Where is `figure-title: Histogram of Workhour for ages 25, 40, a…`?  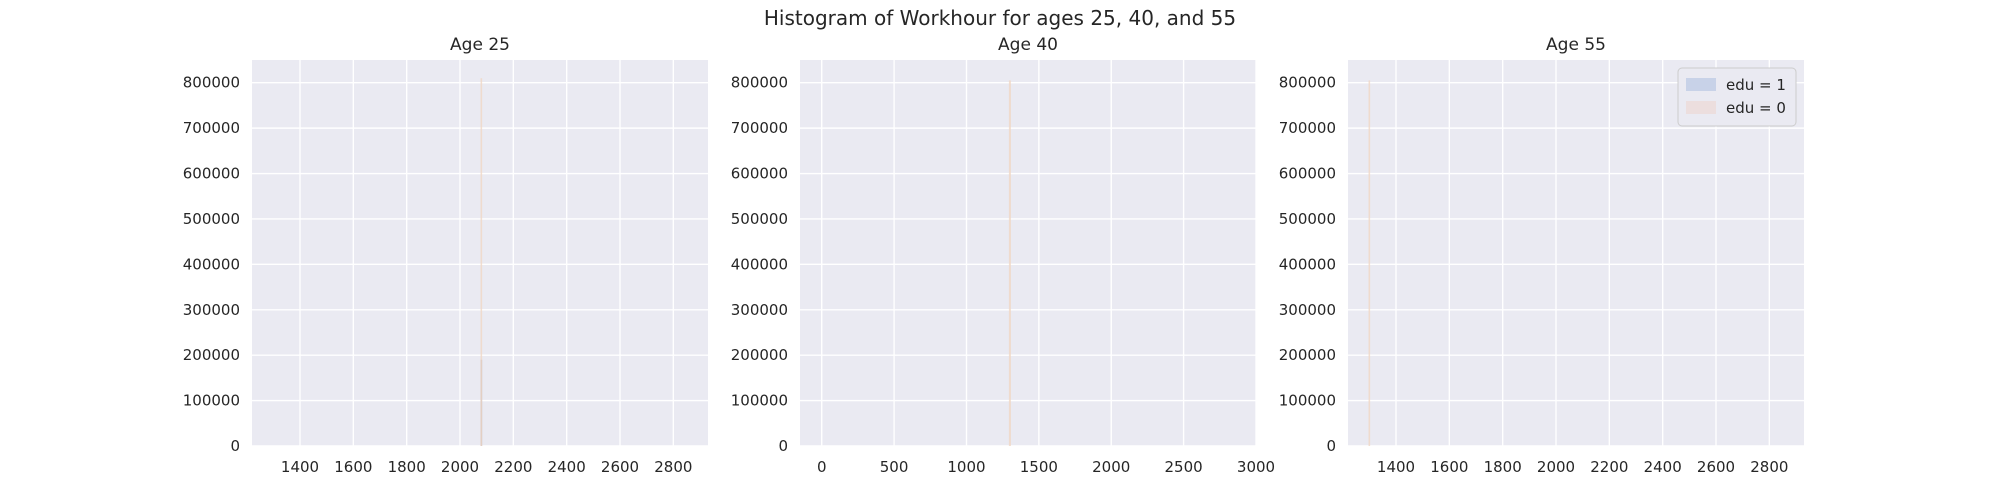
figure-title: Histogram of Workhour for ages 25, 40, a… is located at coordinates (1000, 18).